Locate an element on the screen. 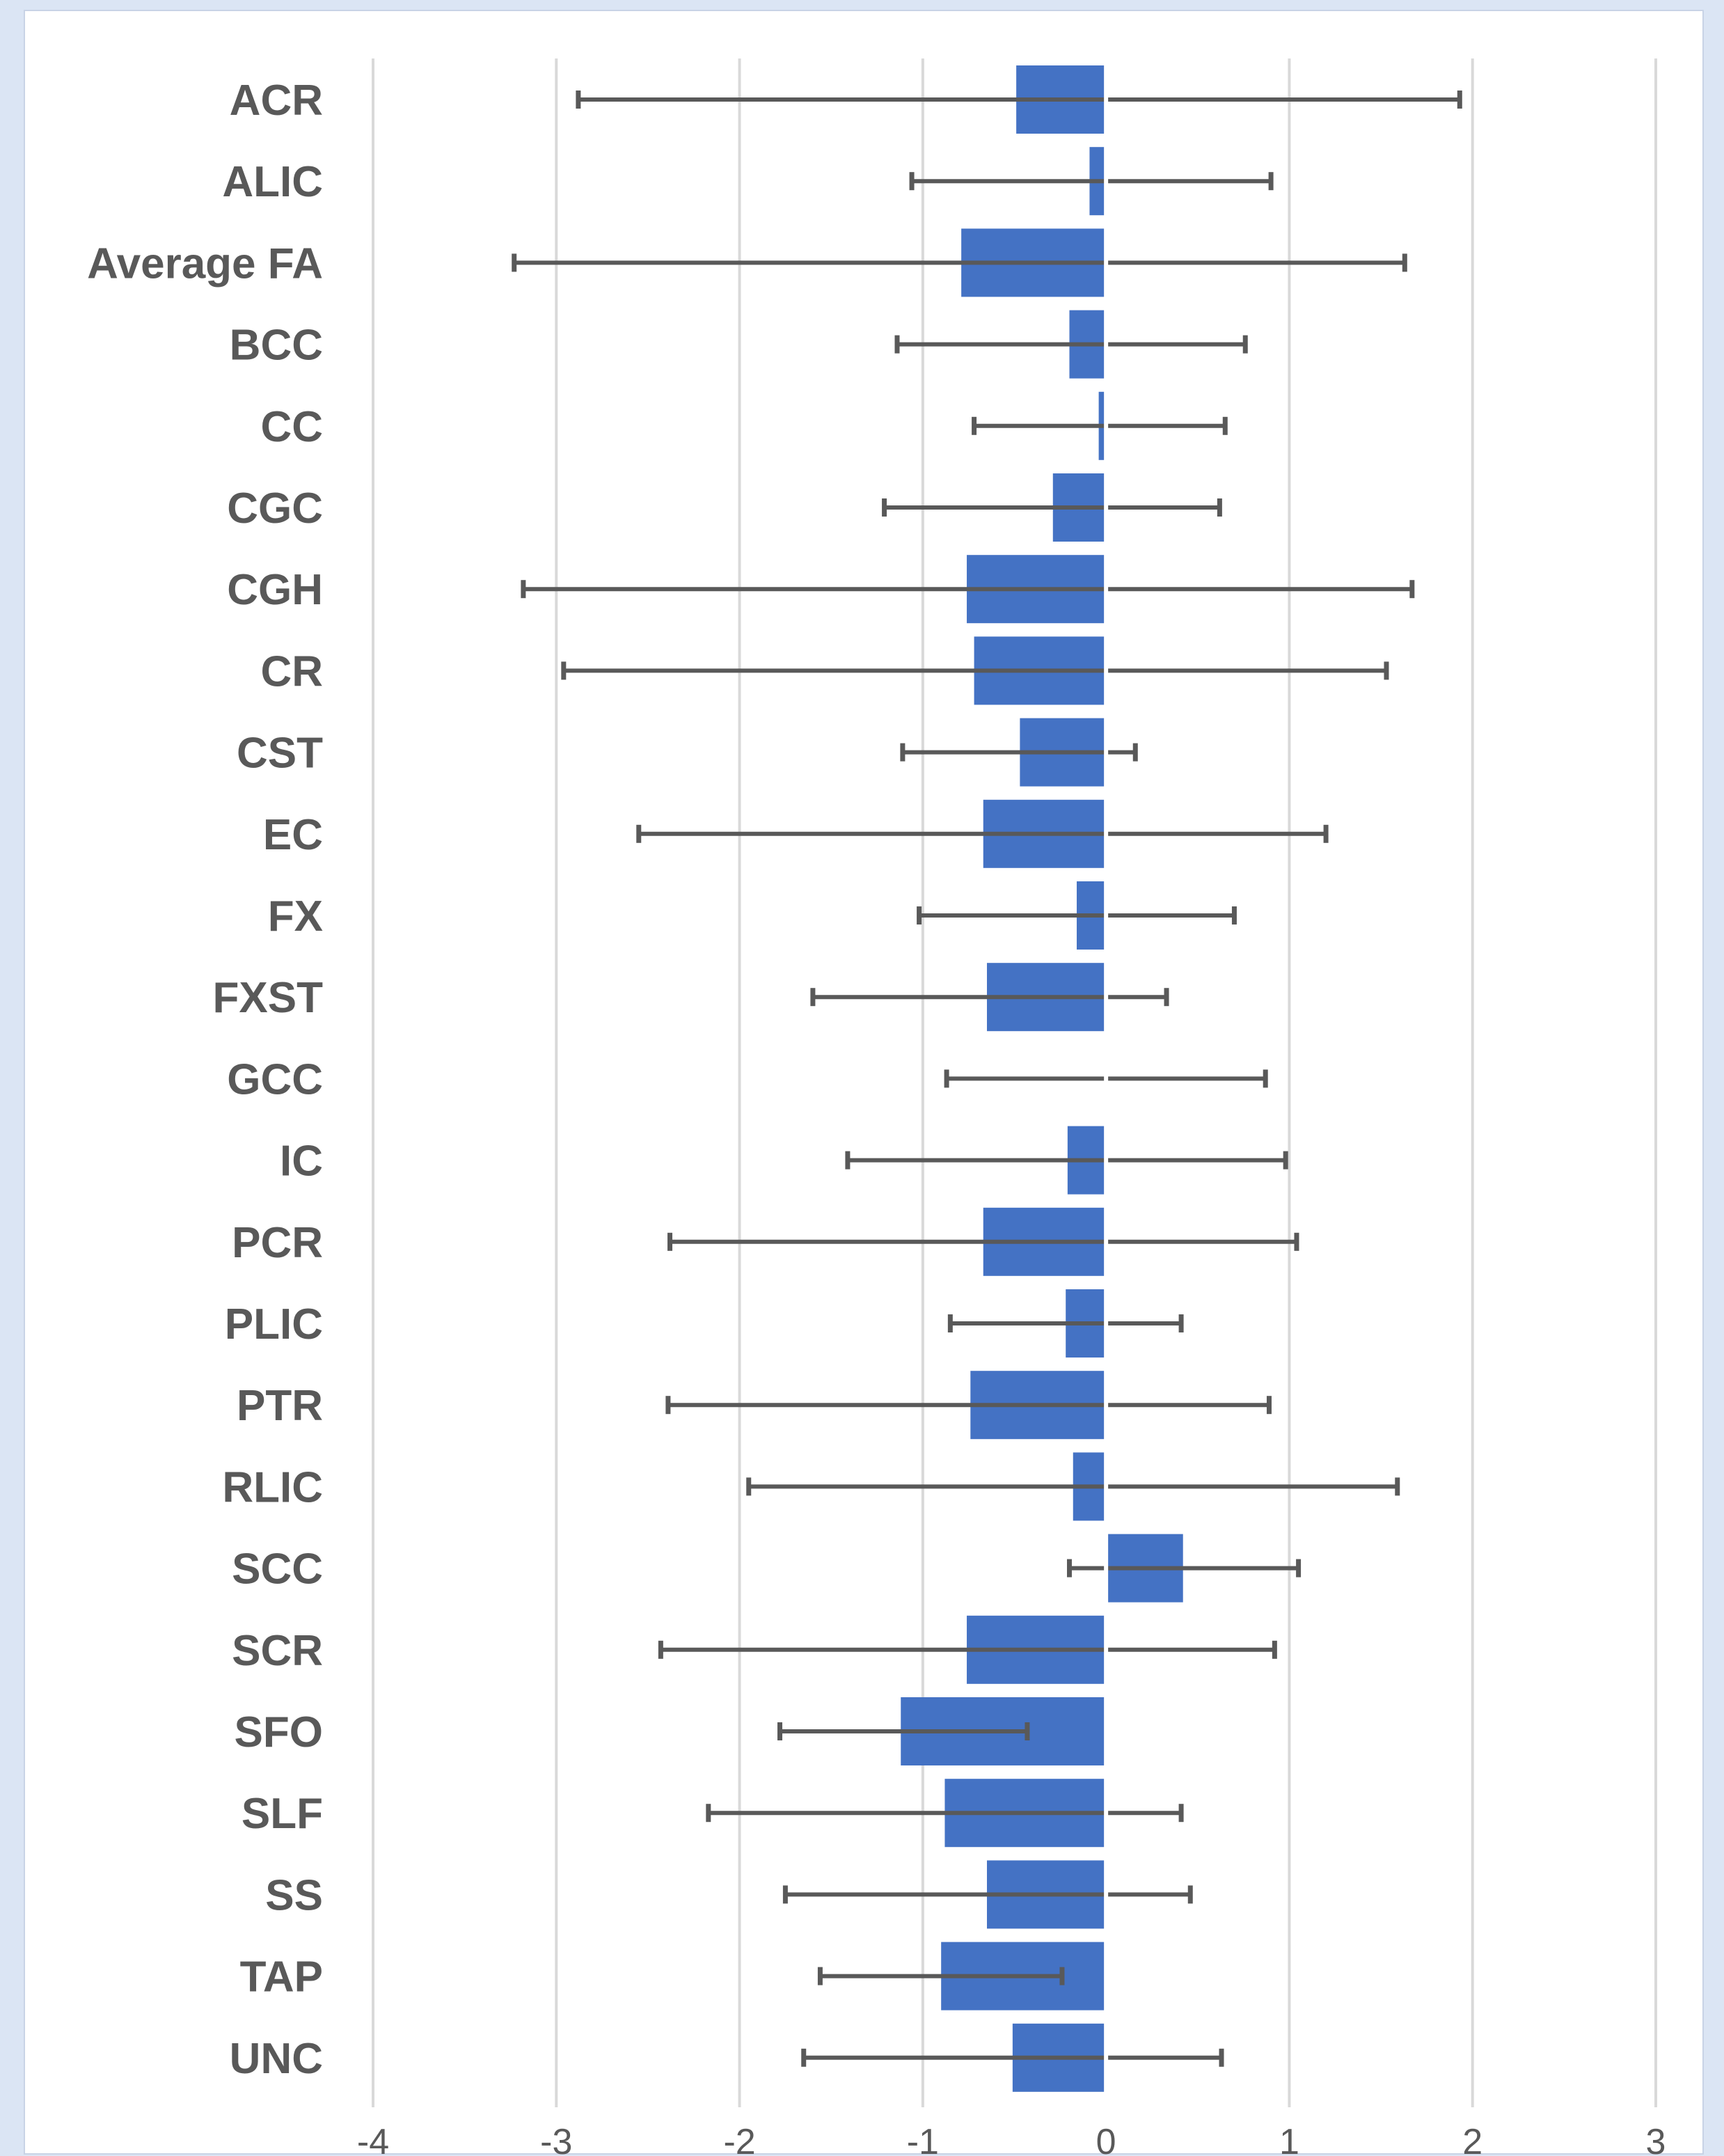 The height and width of the screenshot is (2156, 1724). category-label: UNC is located at coordinates (276, 2059).